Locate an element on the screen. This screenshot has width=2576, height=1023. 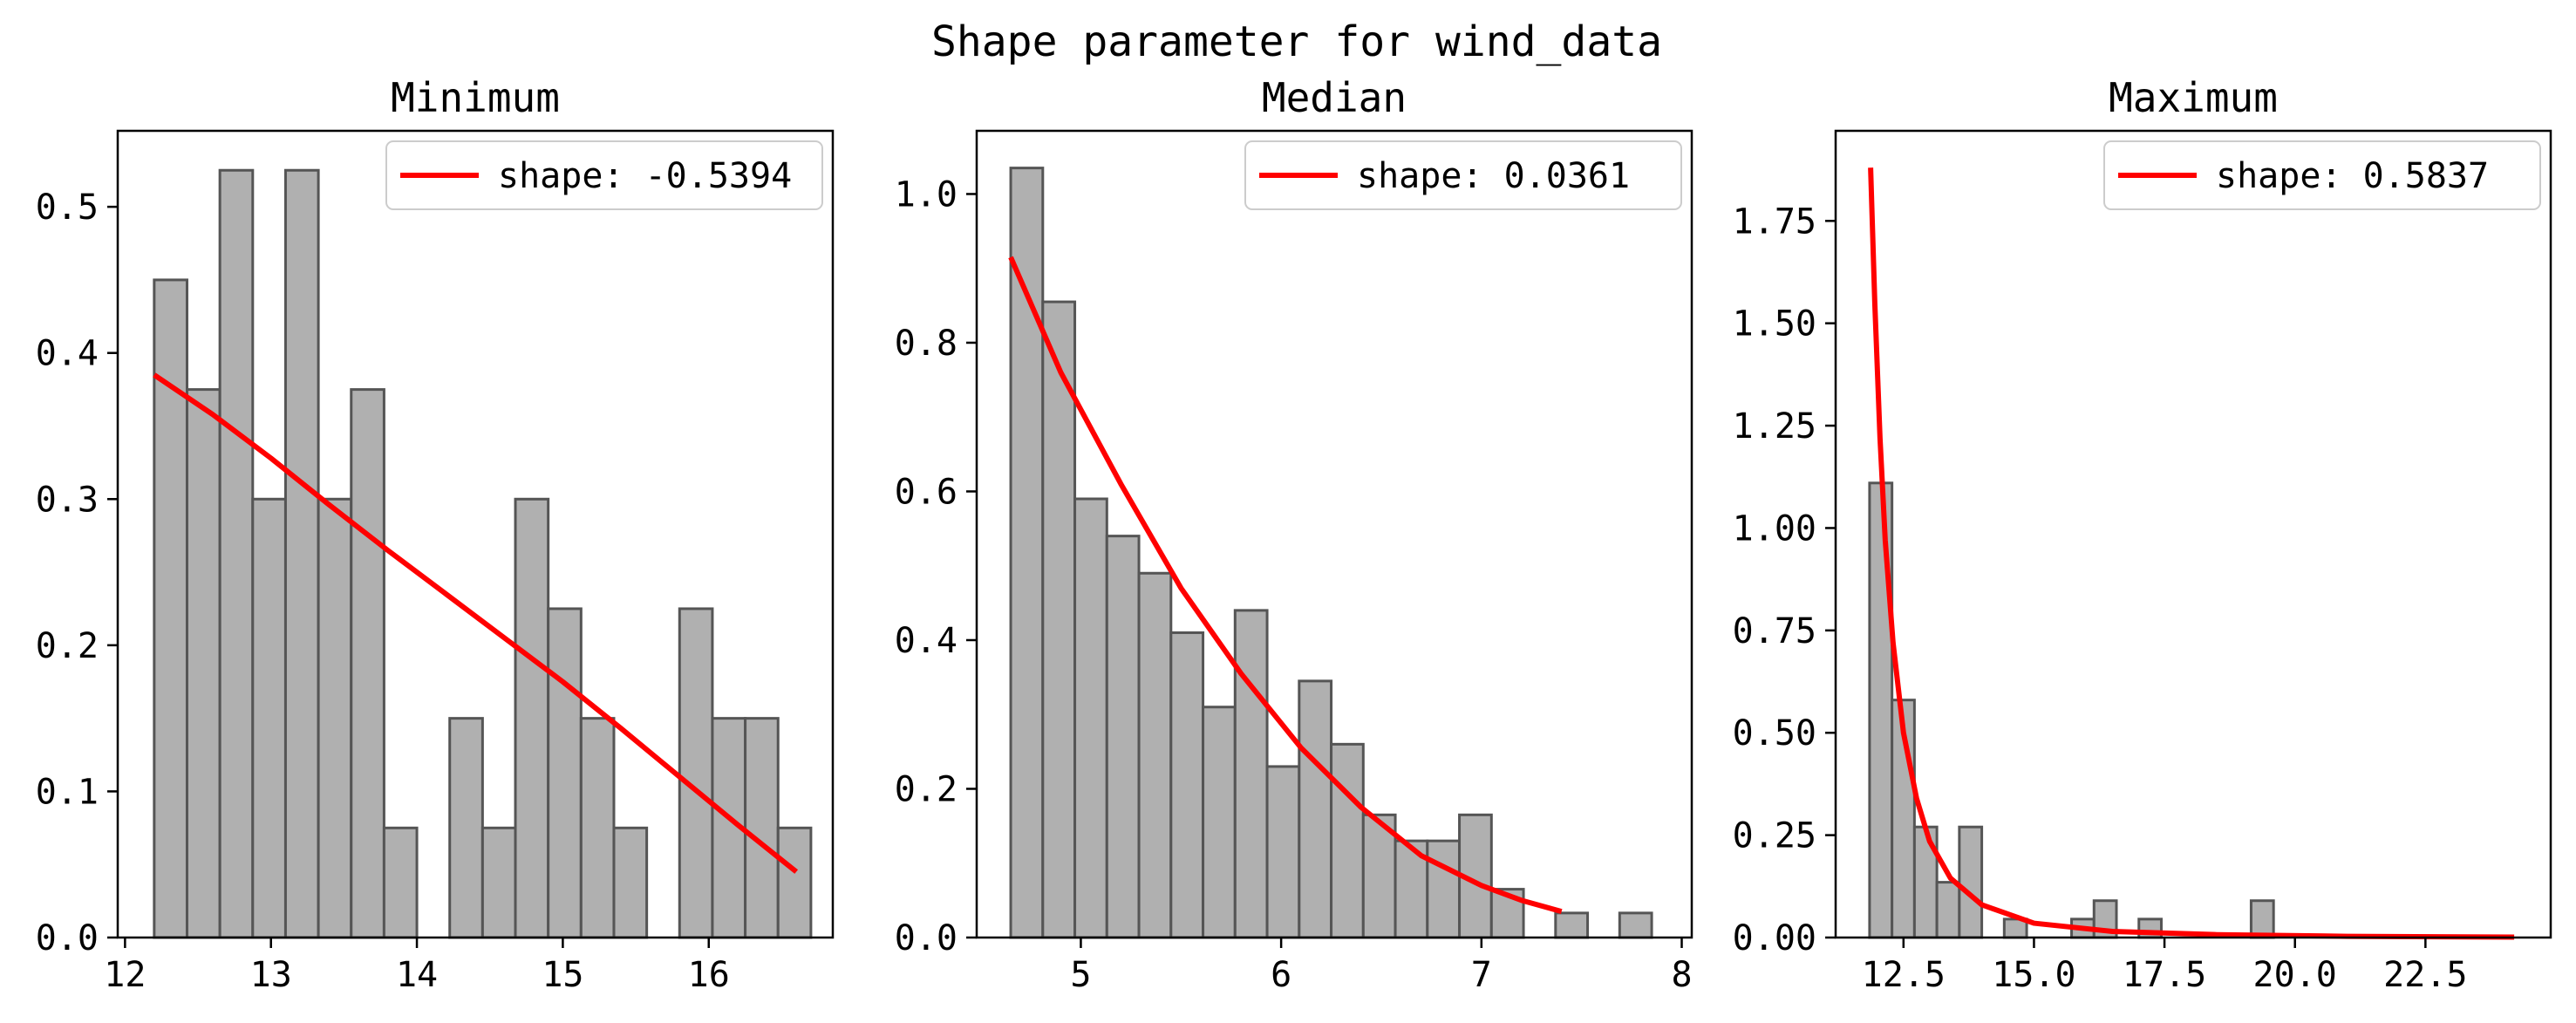
legend: shape: 0.0361 is located at coordinates (1463, 175).